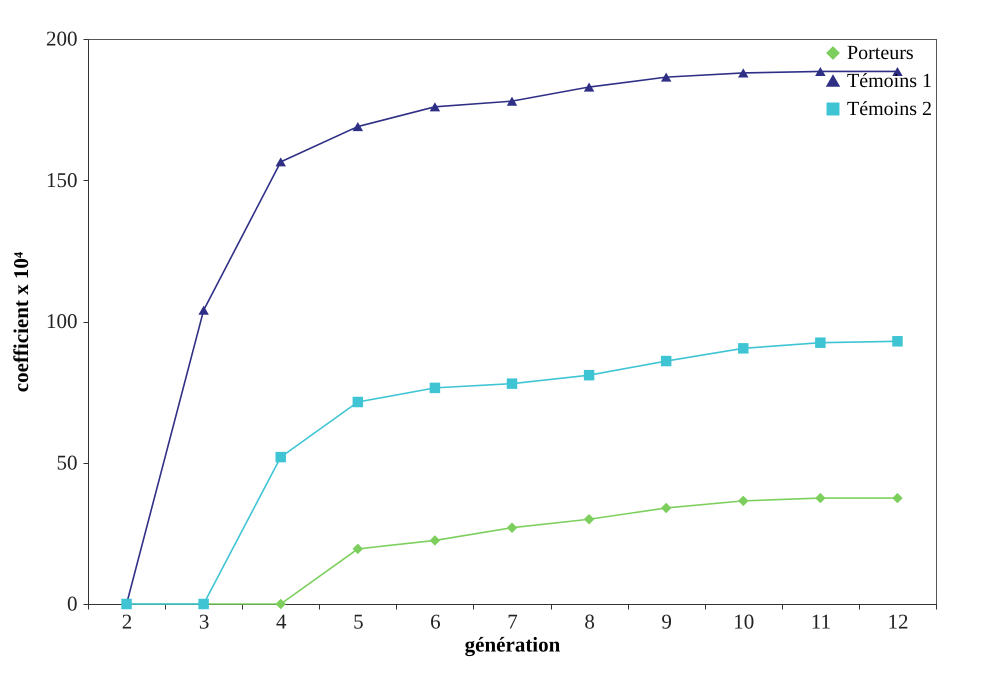 This screenshot has width=987, height=698. What do you see at coordinates (889, 81) in the screenshot?
I see `legend-label: Témoins 1` at bounding box center [889, 81].